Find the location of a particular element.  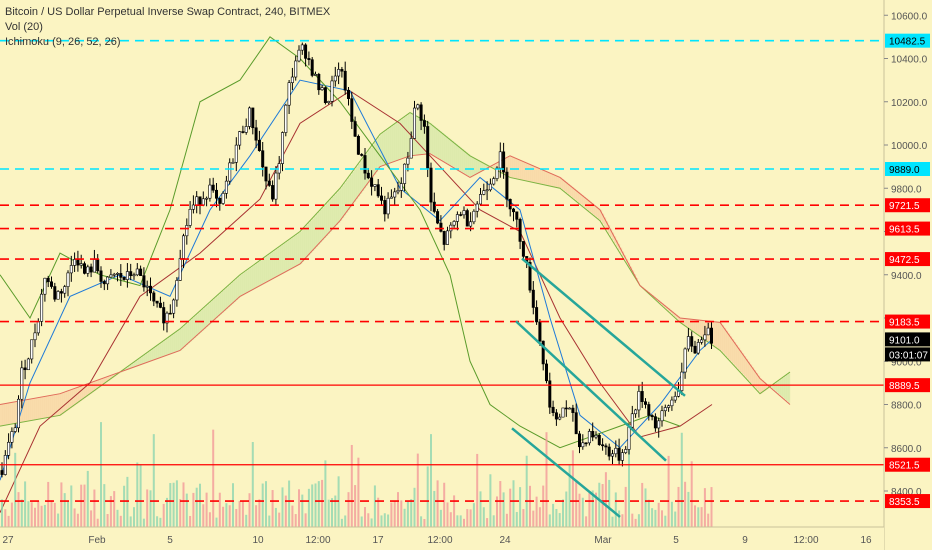

ichimoku-indicator-label: Ichimoku (9, 26, 52, 26) is located at coordinates (63, 42).